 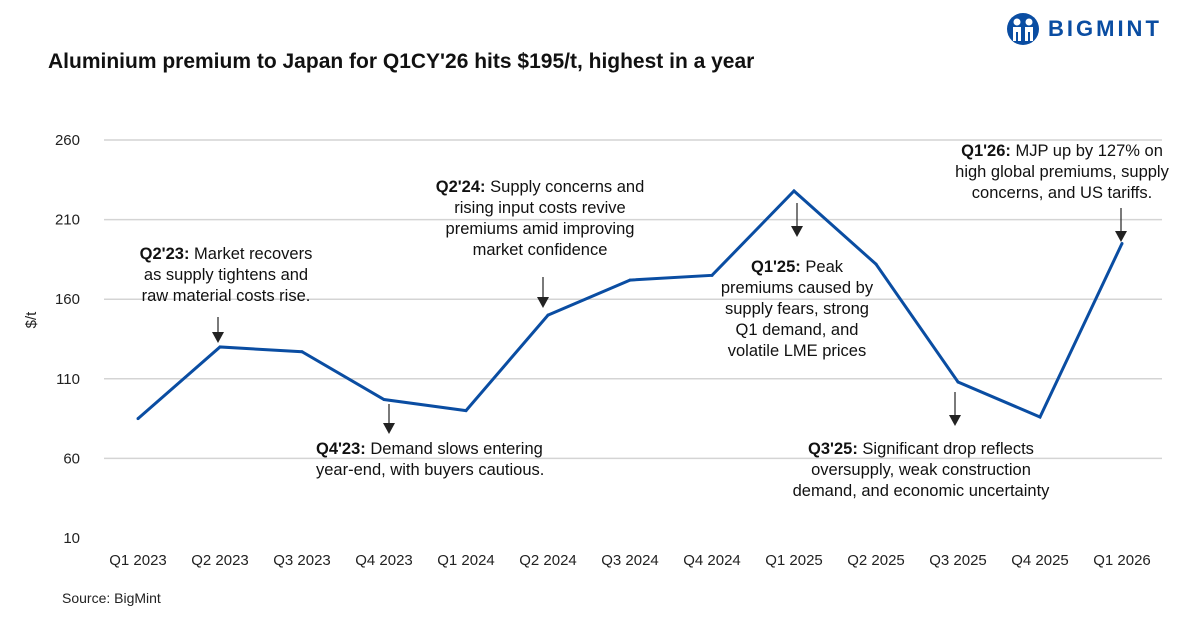 What do you see at coordinates (1023, 29) in the screenshot?
I see `bigmint-people-icon` at bounding box center [1023, 29].